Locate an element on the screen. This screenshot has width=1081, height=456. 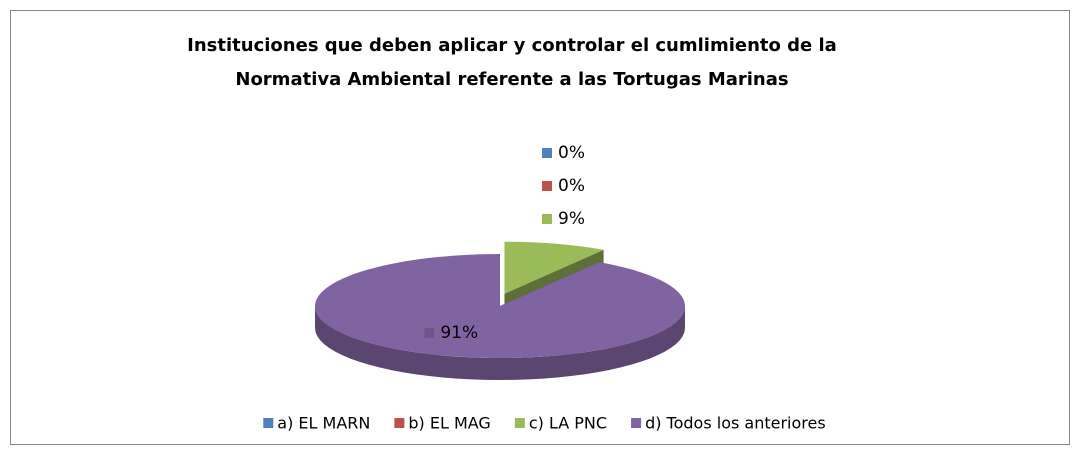
legend-label: c) LA PNC is located at coordinates (568, 423).